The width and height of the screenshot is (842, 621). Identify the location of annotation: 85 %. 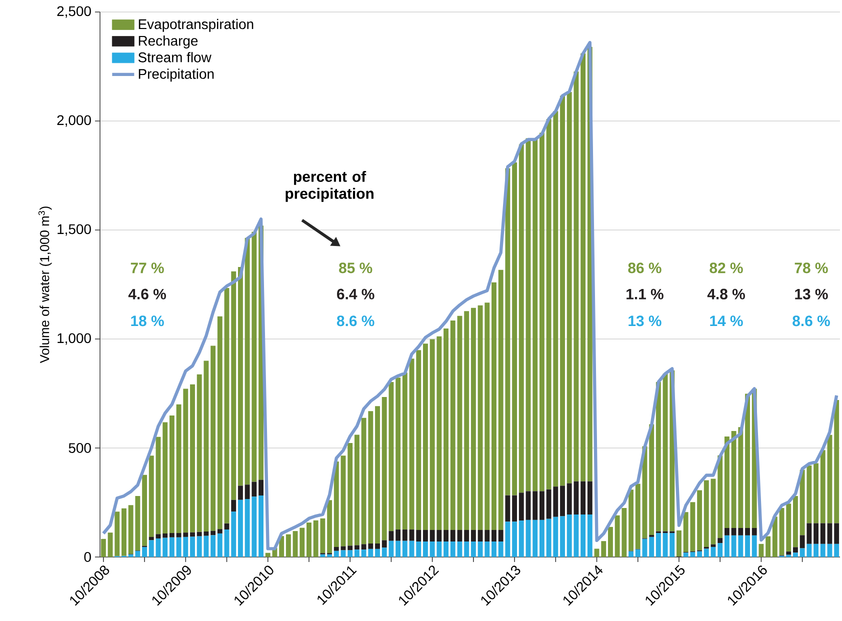
(355, 268).